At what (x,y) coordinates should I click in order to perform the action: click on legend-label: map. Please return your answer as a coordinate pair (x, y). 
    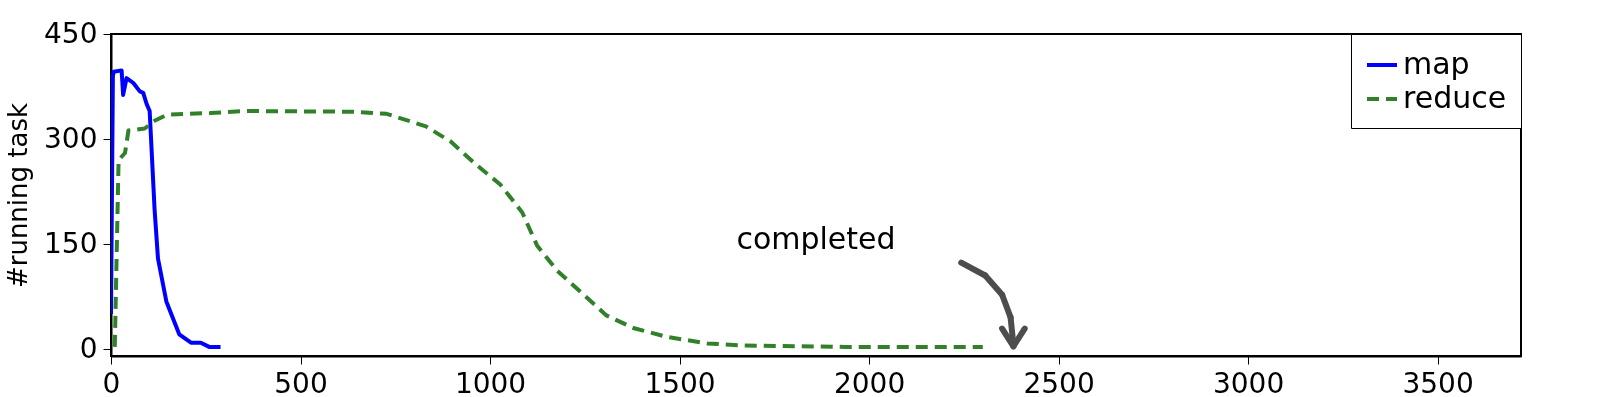
    Looking at the image, I should click on (1436, 63).